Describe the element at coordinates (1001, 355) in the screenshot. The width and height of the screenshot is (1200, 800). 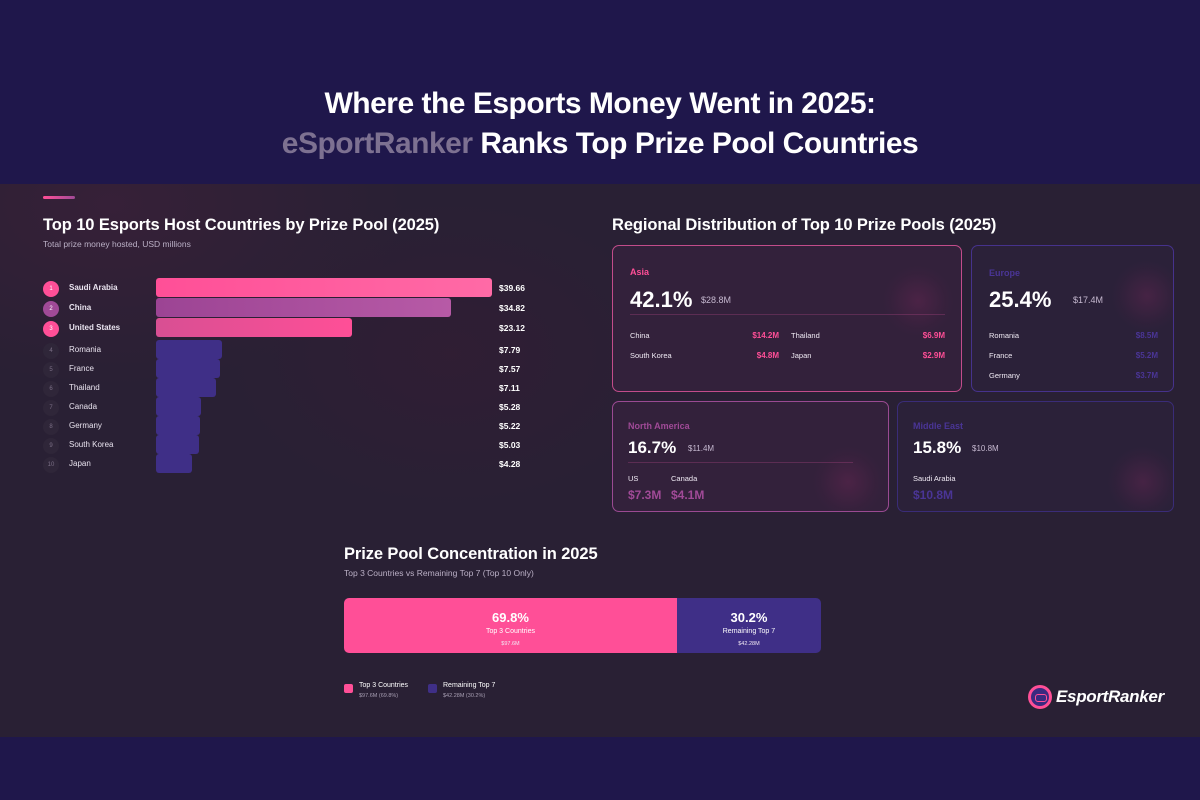
I see `country-label: France` at that location.